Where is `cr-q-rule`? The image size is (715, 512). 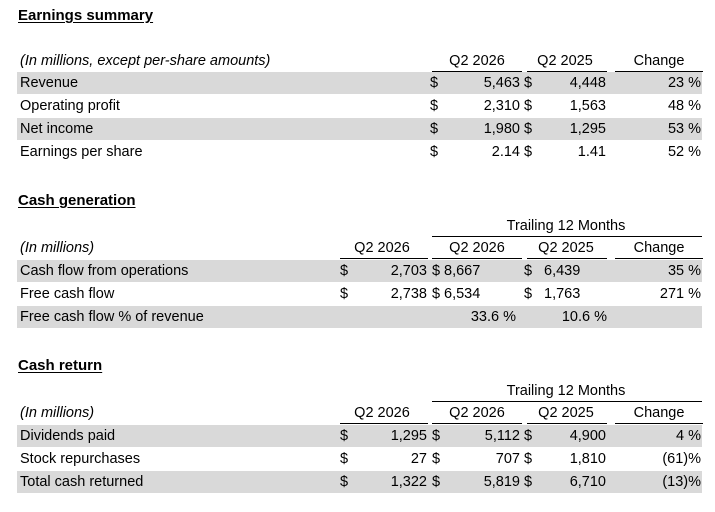 cr-q-rule is located at coordinates (384, 423).